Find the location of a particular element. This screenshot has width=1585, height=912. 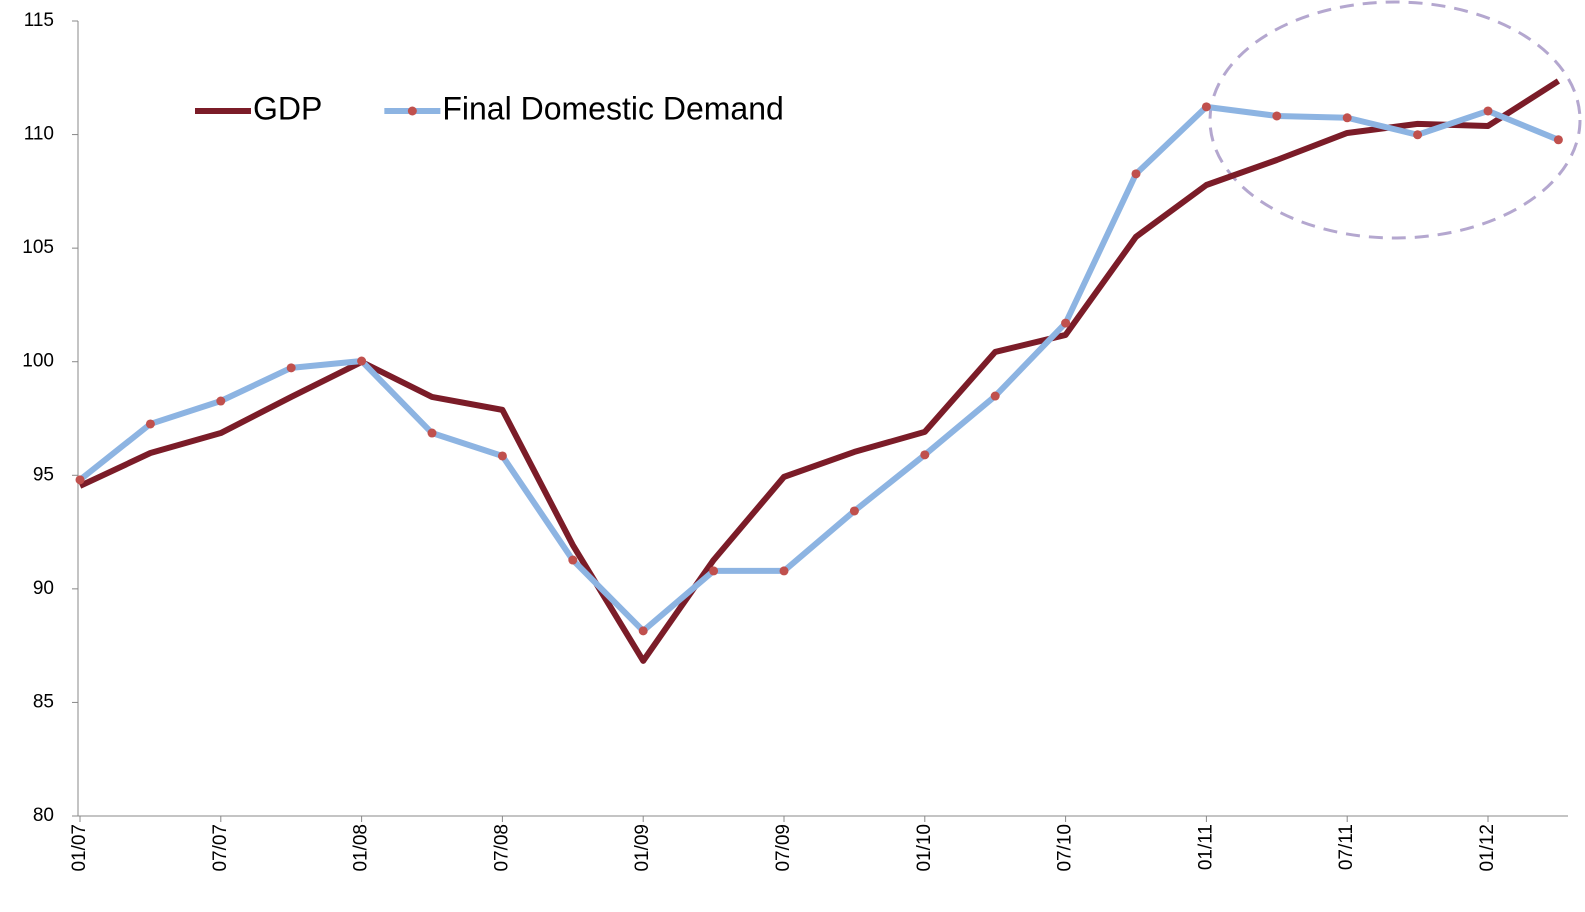

x-tick-label: 01/10 is located at coordinates (924, 848).